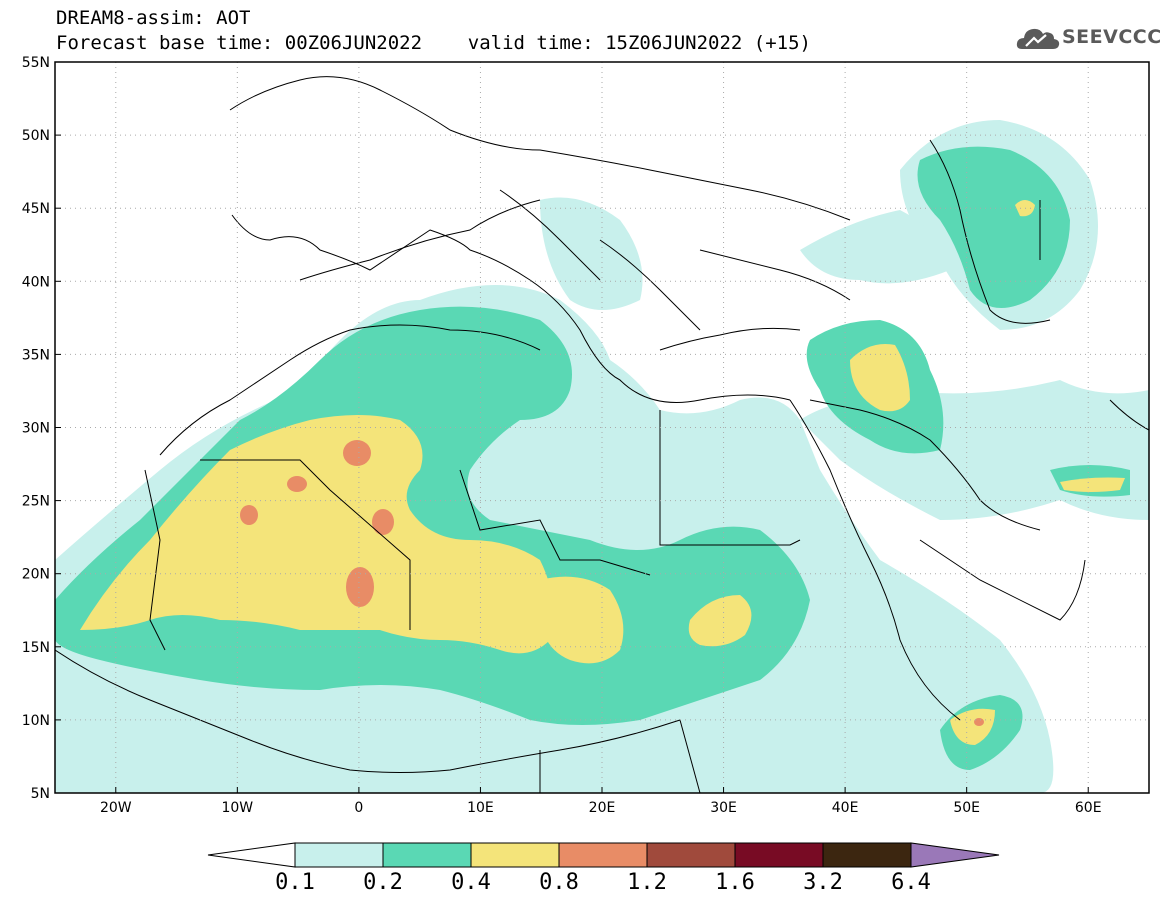 Image resolution: width=1165 pixels, height=905 pixels. What do you see at coordinates (723, 808) in the screenshot?
I see `longitude-label: 30E` at bounding box center [723, 808].